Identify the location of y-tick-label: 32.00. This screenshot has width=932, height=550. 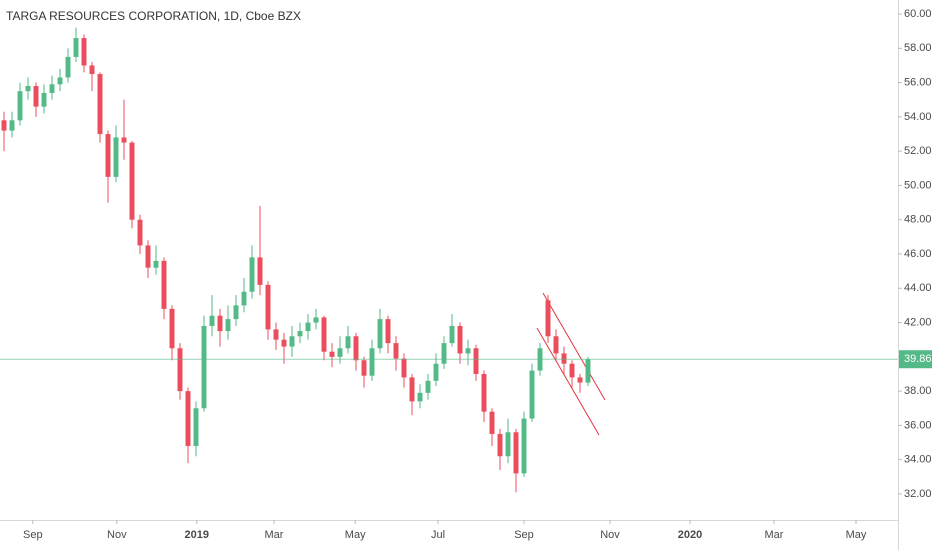
(918, 494).